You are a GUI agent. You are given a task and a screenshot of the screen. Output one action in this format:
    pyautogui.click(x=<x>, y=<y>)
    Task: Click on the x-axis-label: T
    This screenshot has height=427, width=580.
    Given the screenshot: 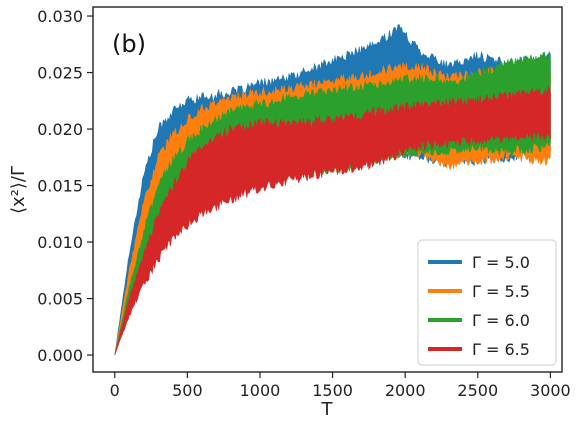 What is the action you would take?
    pyautogui.click(x=327, y=409)
    